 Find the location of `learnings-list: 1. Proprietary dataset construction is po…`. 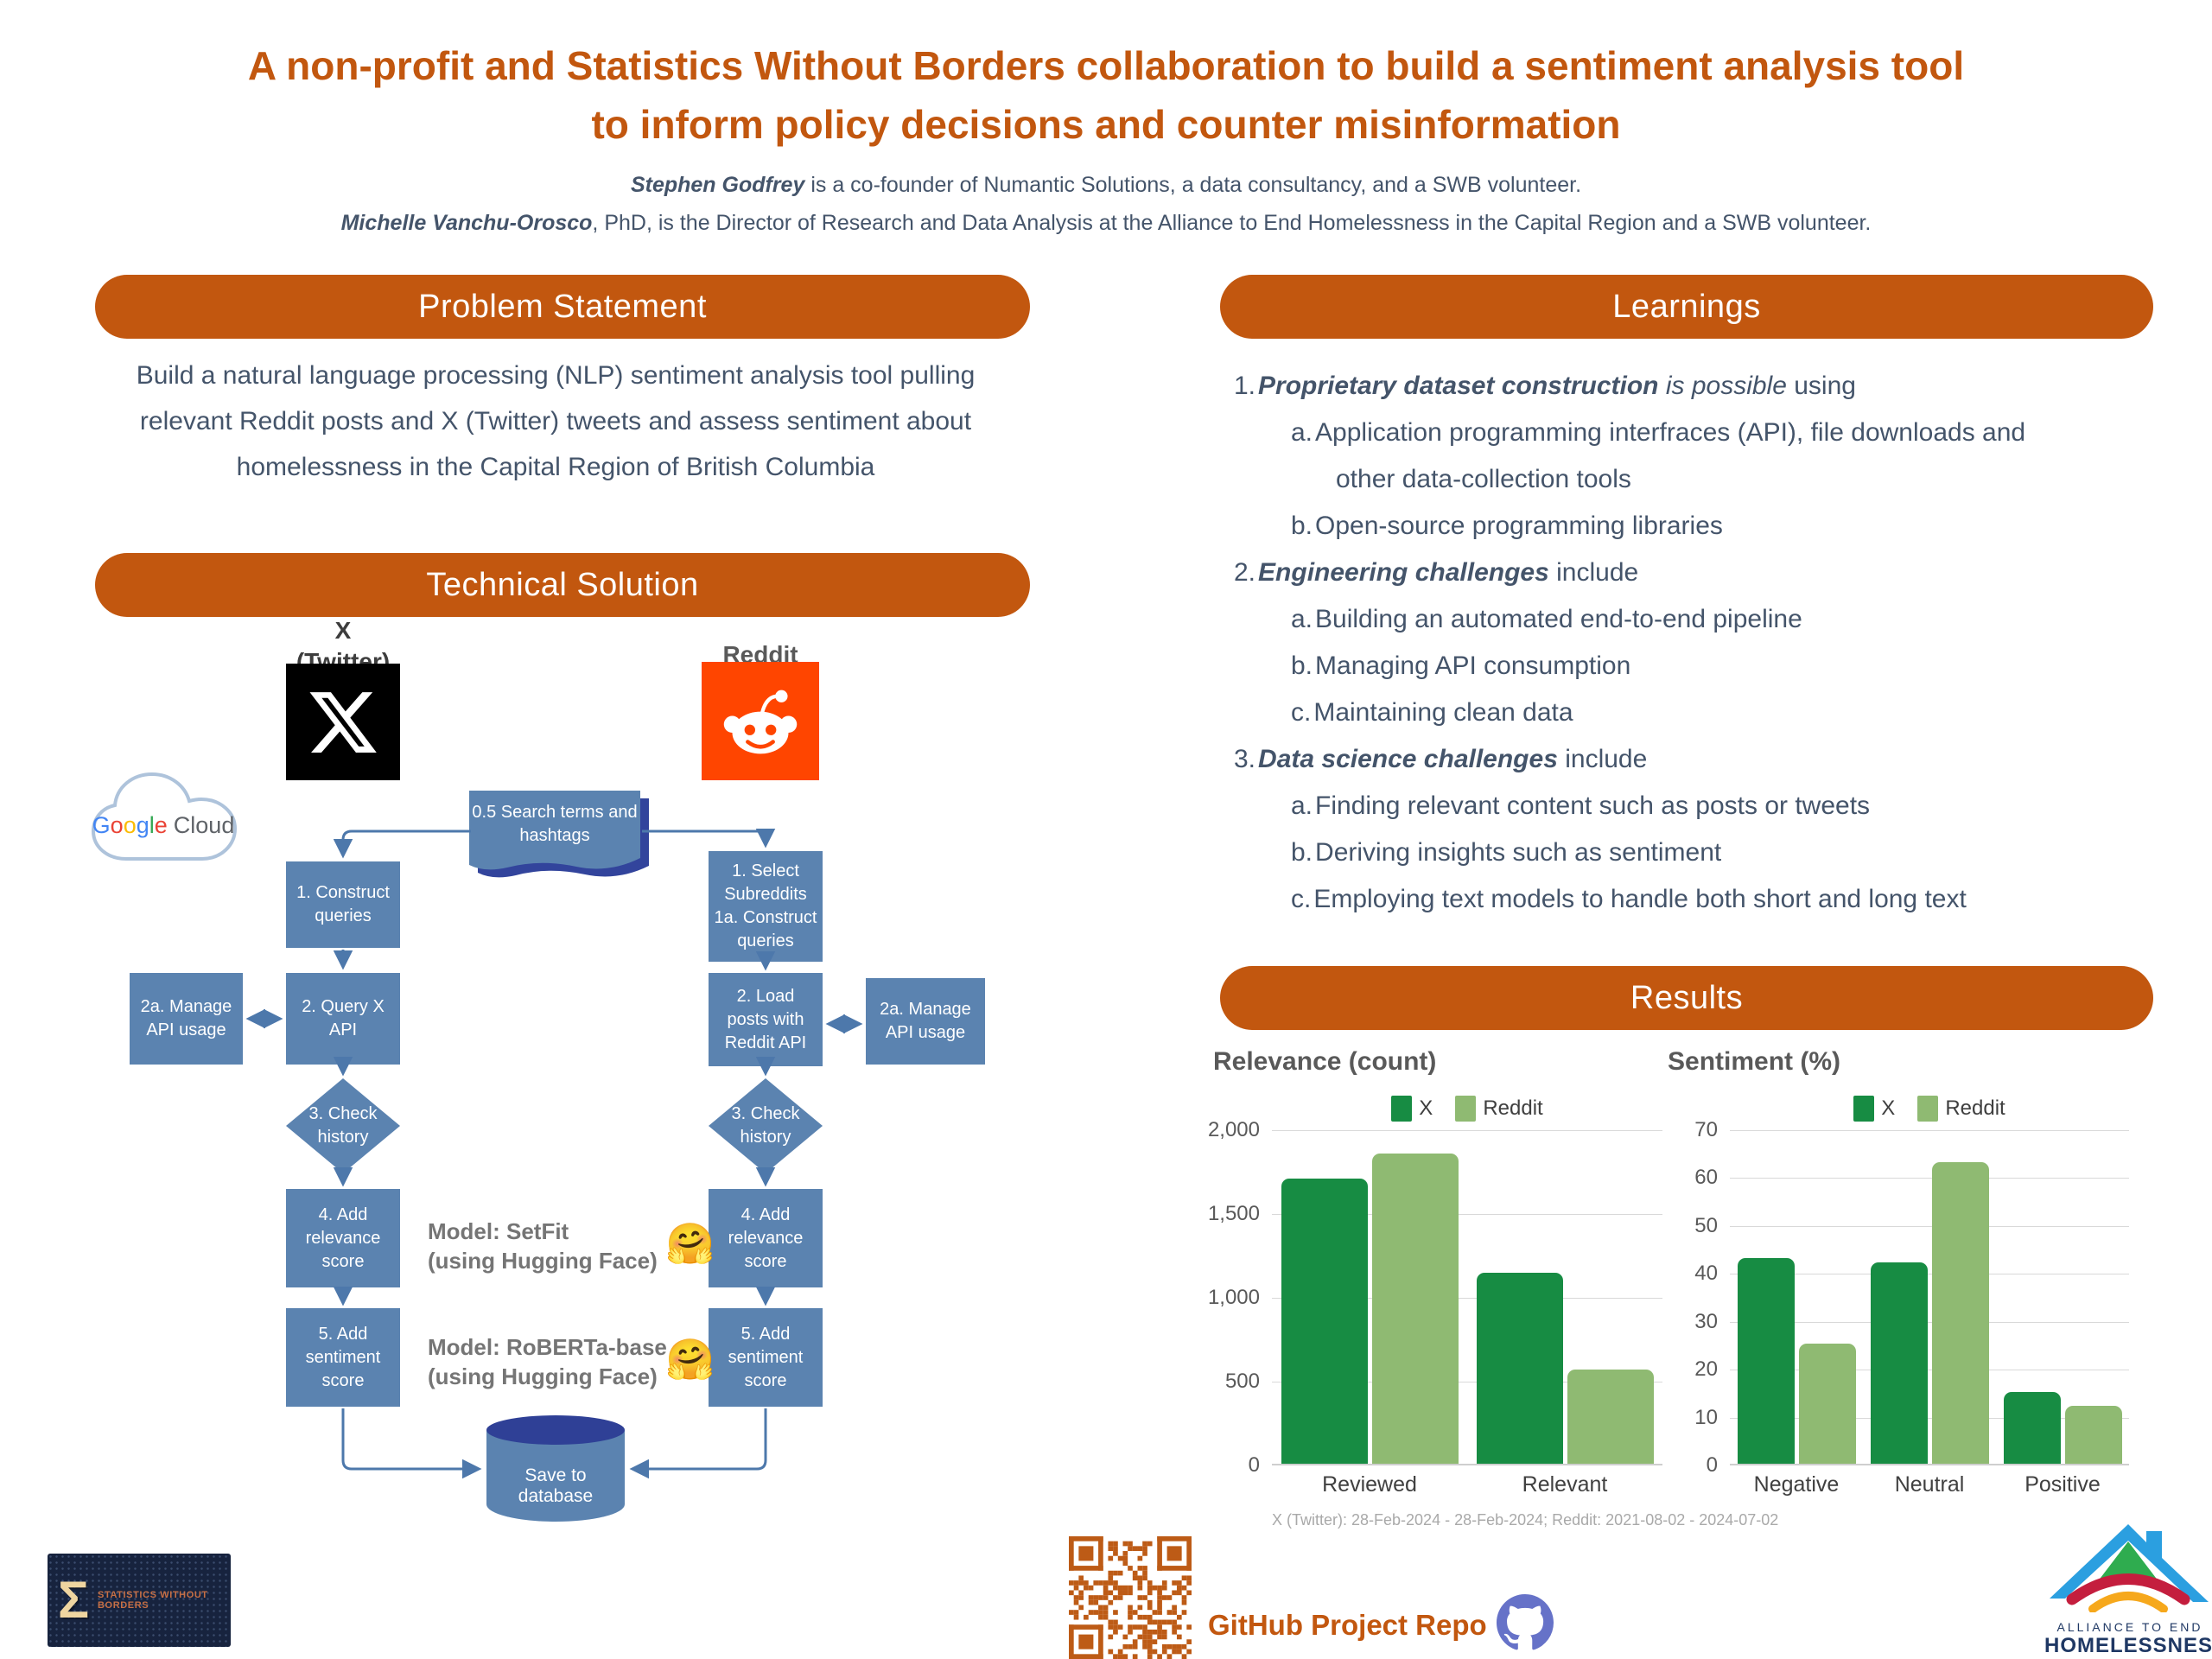

learnings-list: 1. Proprietary dataset construction is po… is located at coordinates (1715, 643).